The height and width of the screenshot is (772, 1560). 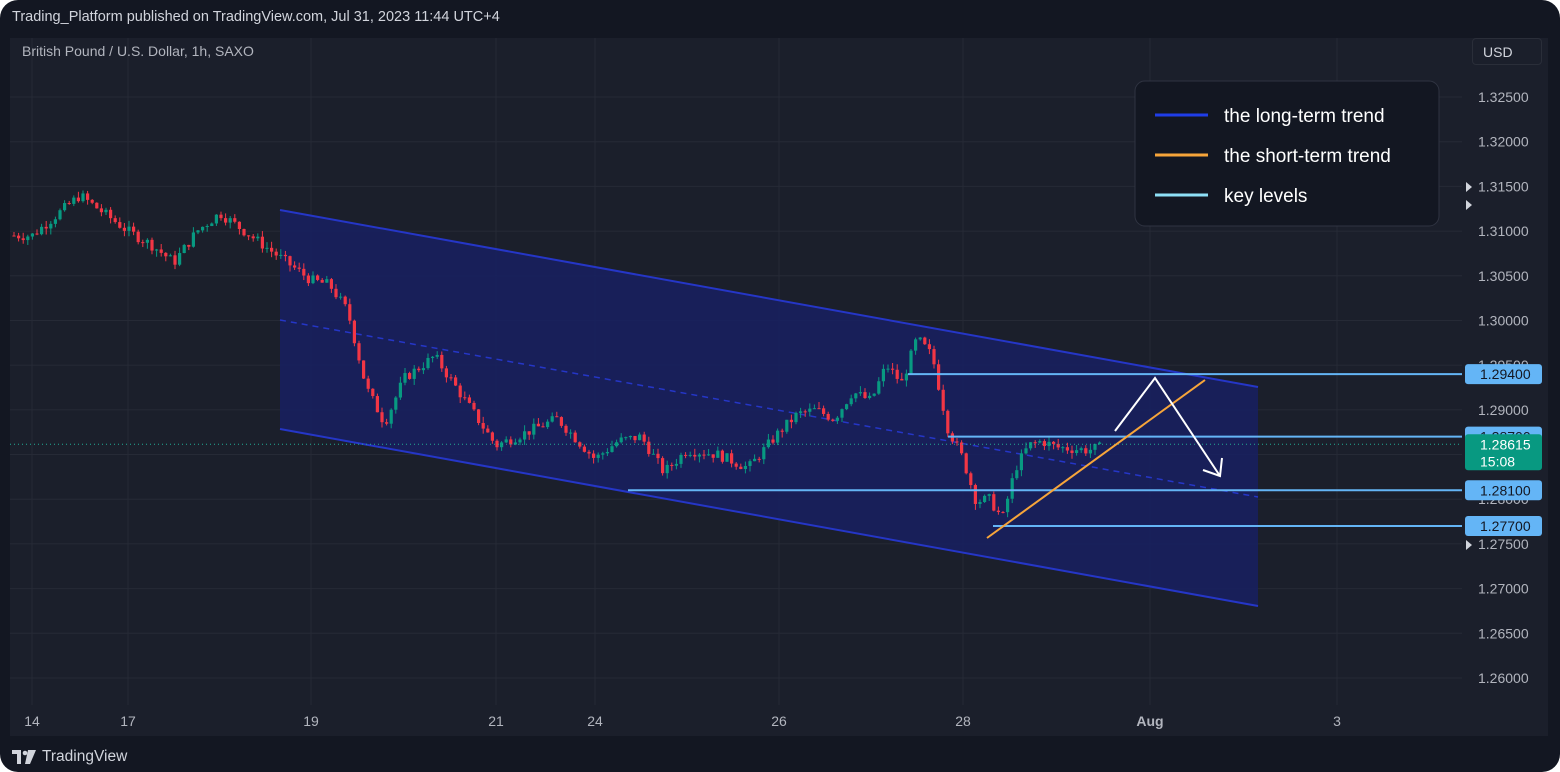 What do you see at coordinates (1167, 426) in the screenshot?
I see `projection-arrow` at bounding box center [1167, 426].